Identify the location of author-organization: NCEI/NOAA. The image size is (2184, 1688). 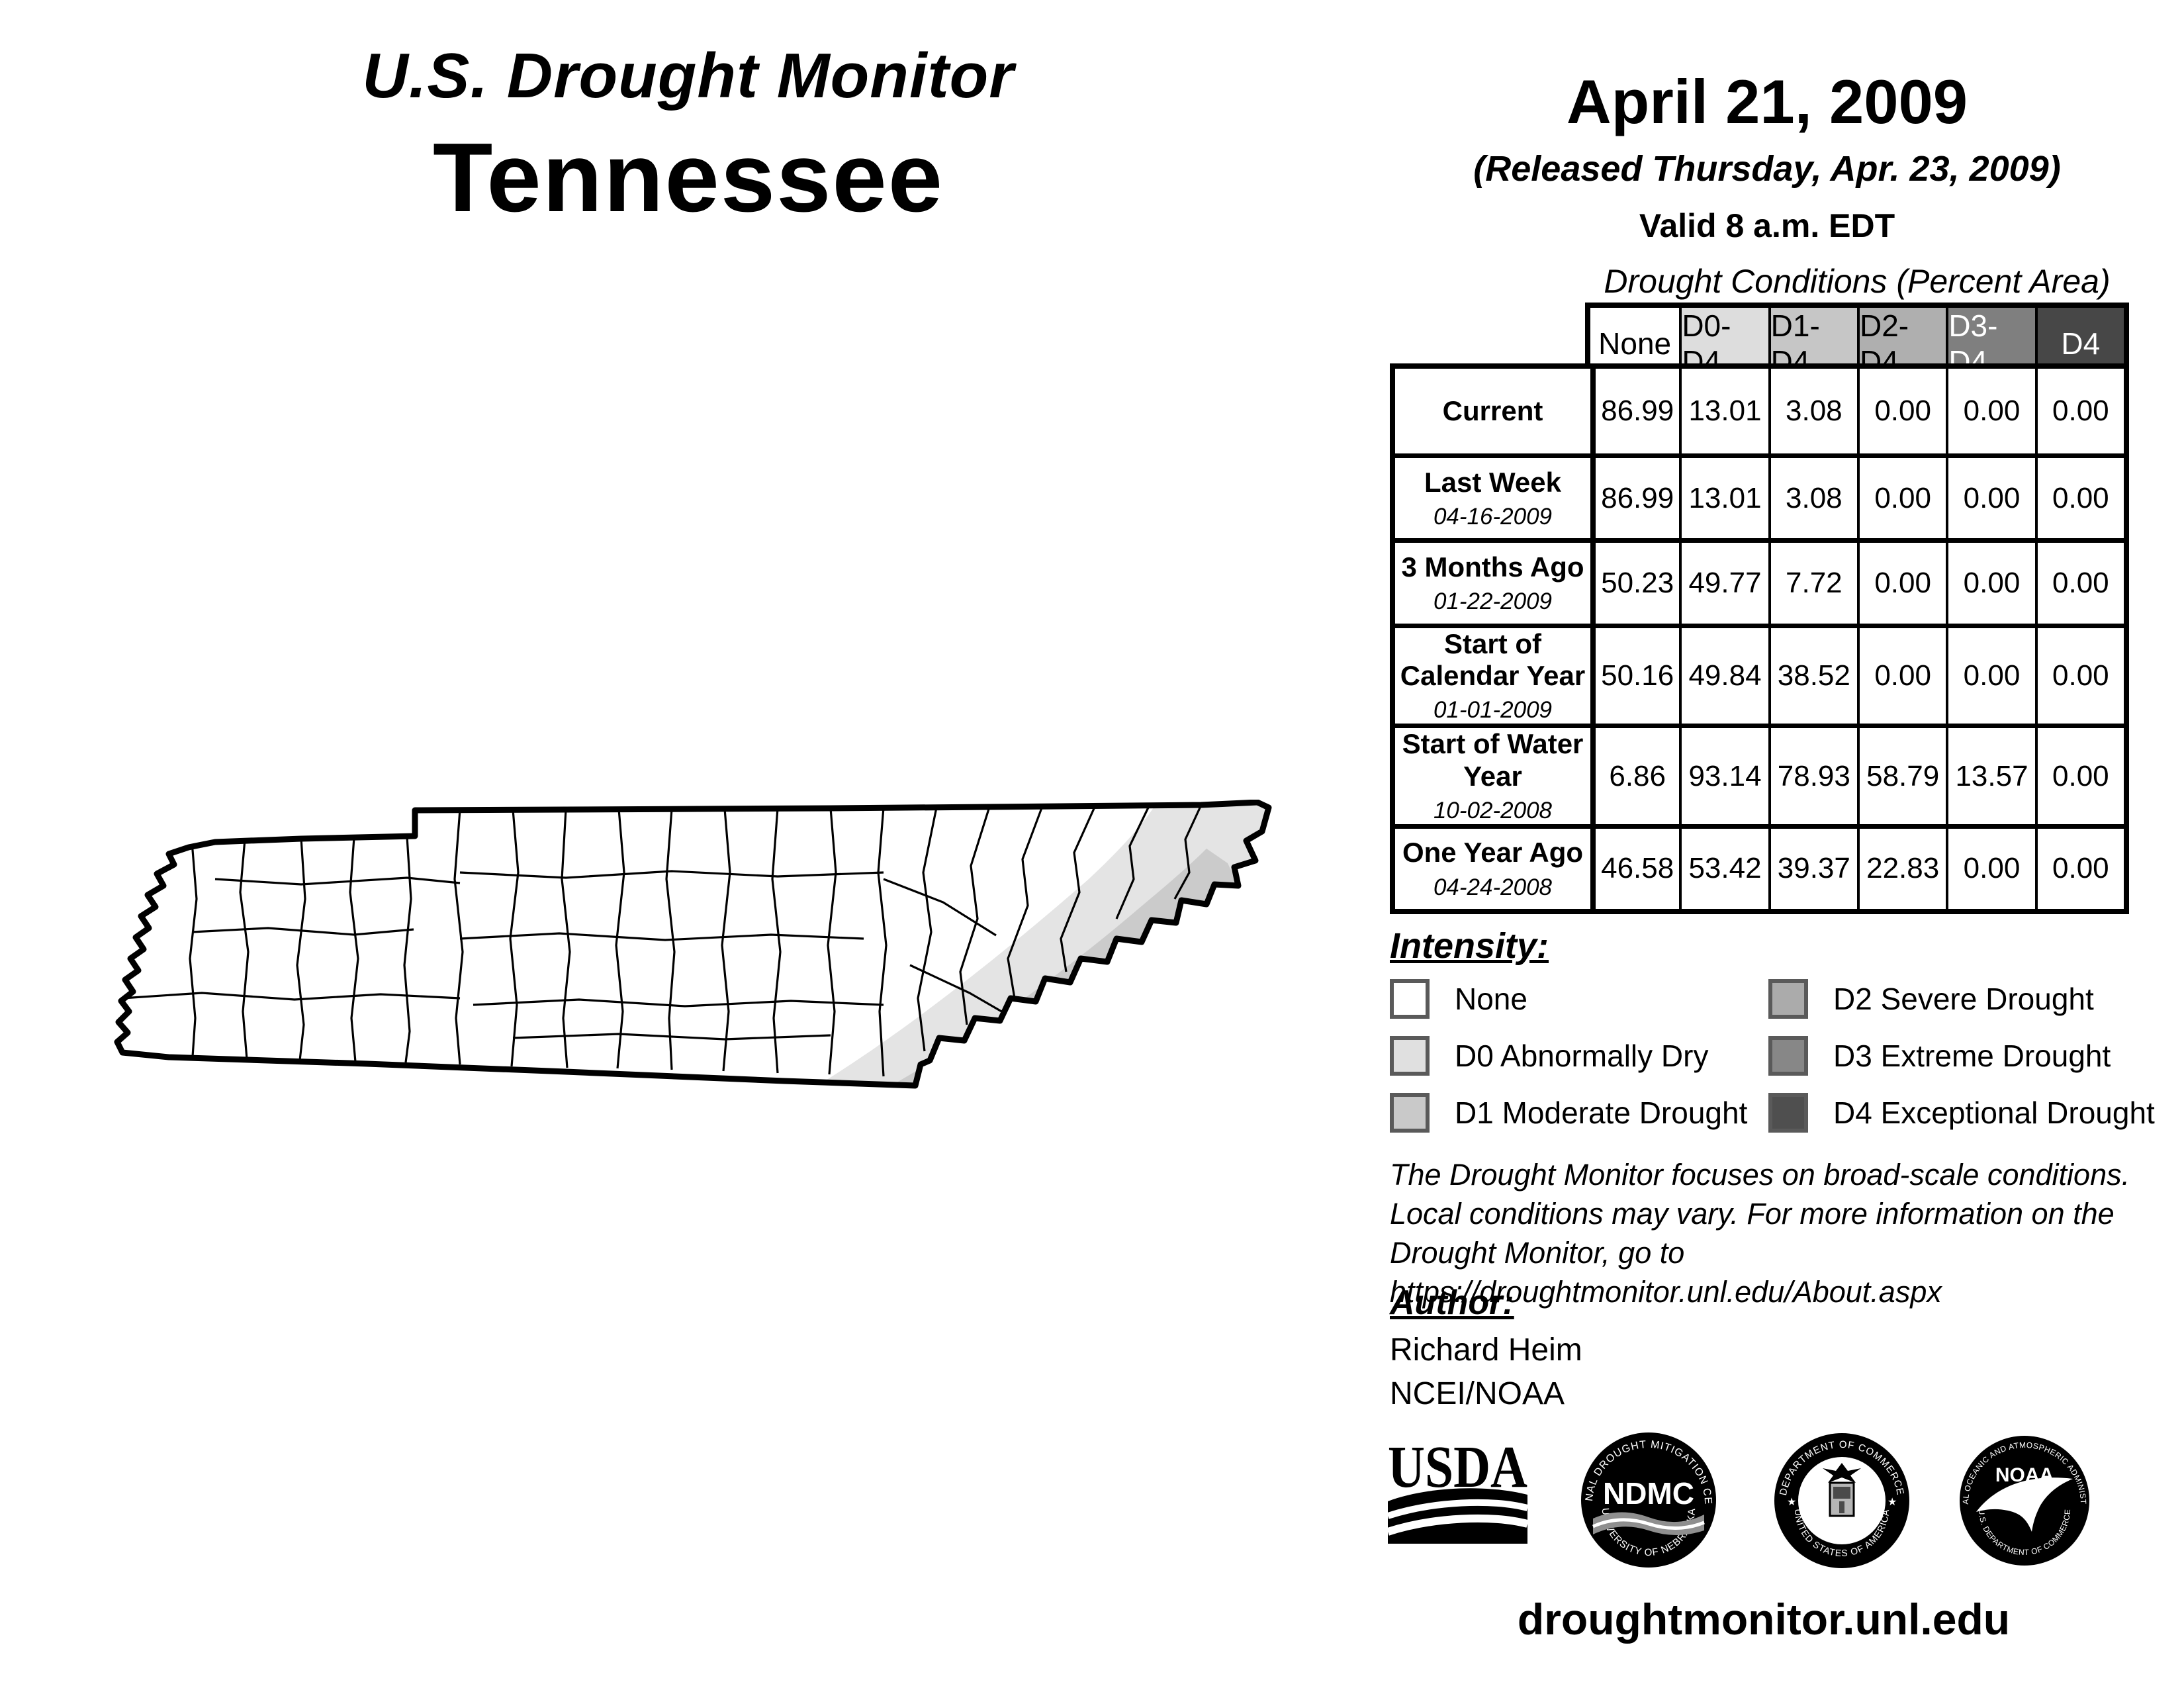
(1477, 1393).